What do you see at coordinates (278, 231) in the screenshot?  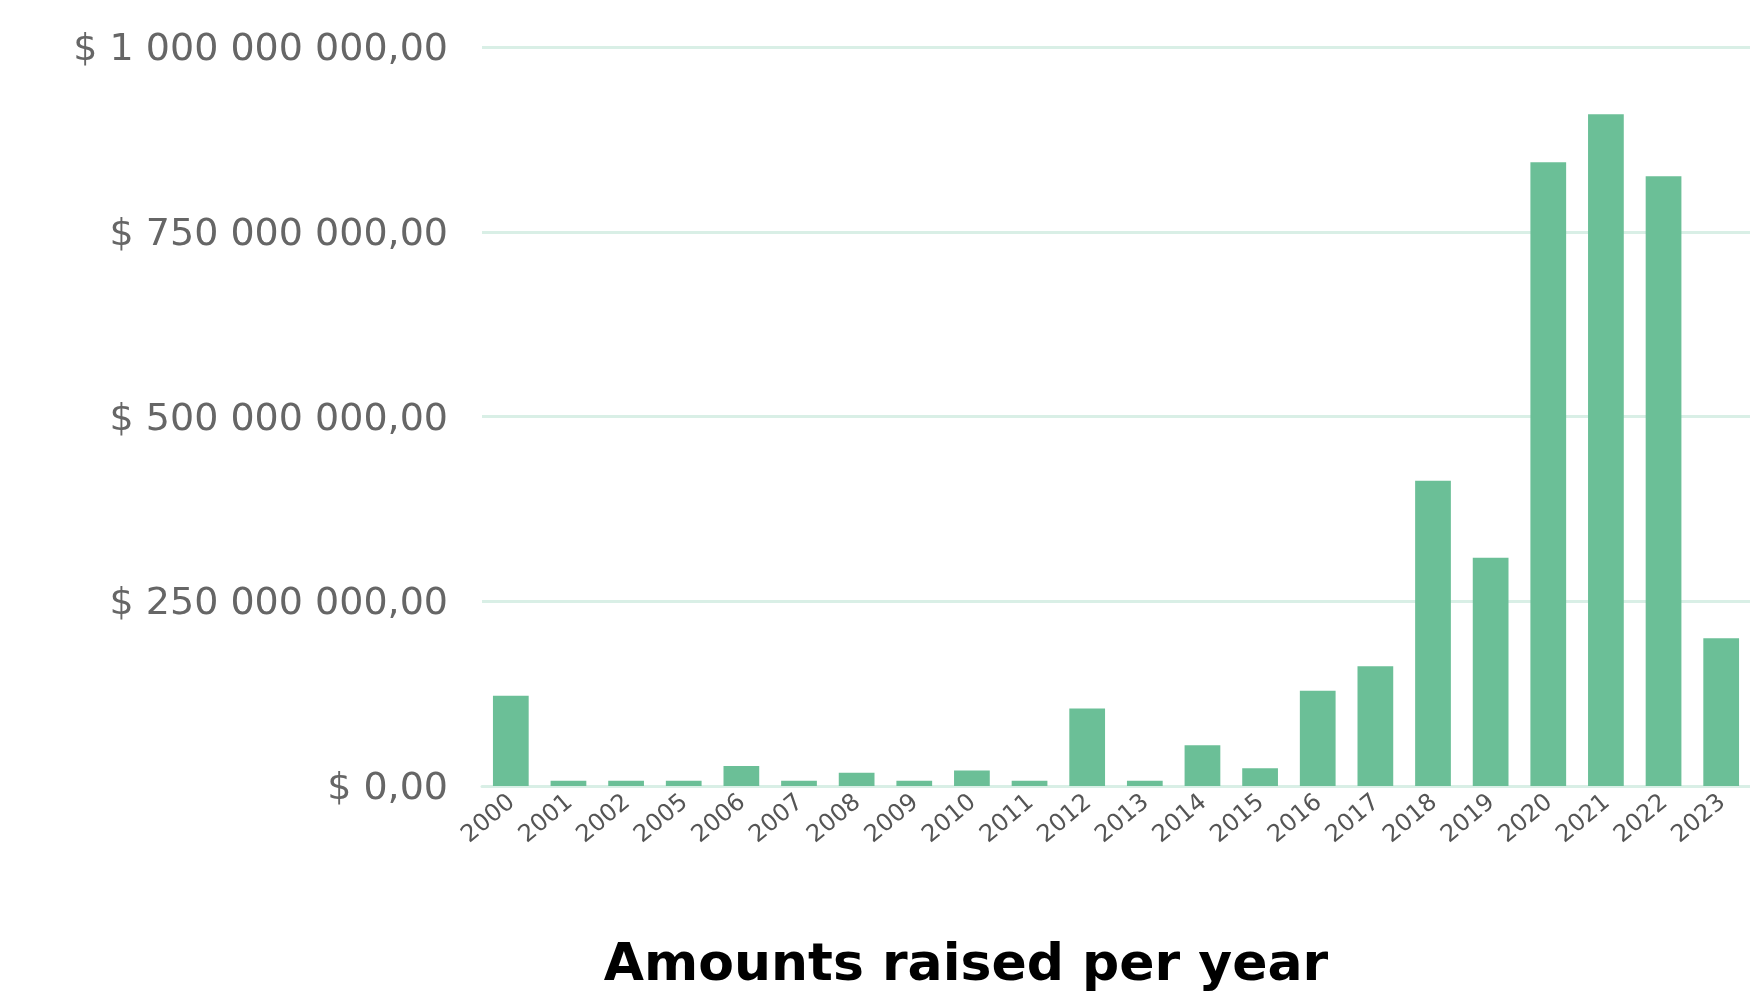 I see `y-tick-label: $ 750 000 000,00` at bounding box center [278, 231].